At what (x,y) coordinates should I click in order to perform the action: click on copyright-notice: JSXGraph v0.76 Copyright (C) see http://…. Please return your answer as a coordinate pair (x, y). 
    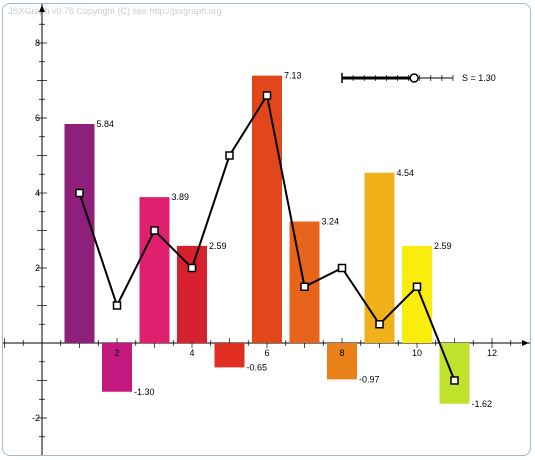
    Looking at the image, I should click on (115, 11).